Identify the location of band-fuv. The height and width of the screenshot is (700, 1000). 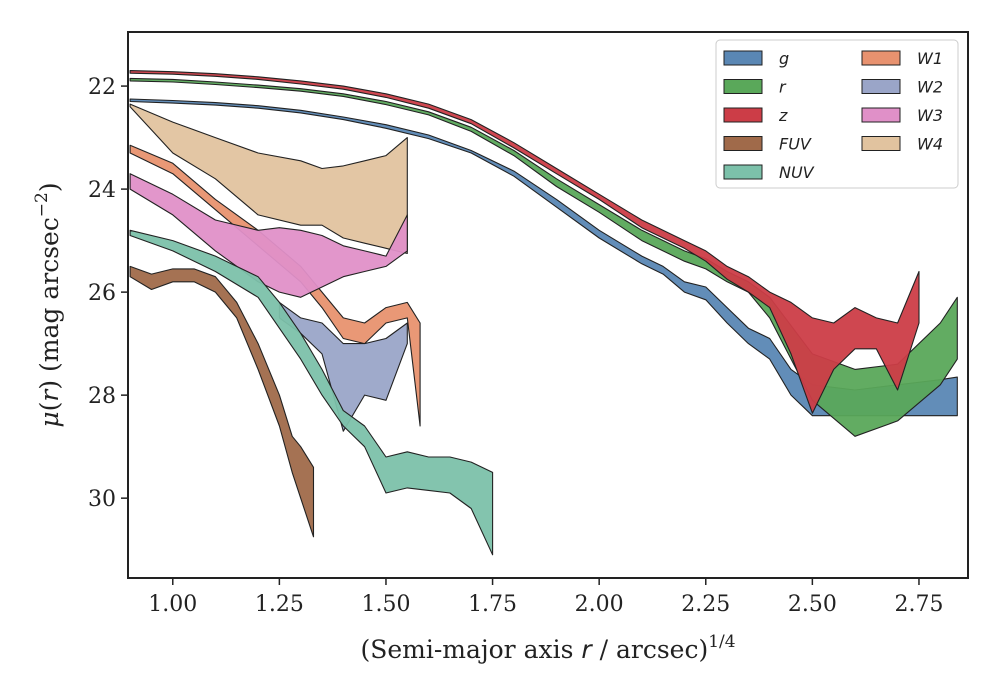
(222, 401).